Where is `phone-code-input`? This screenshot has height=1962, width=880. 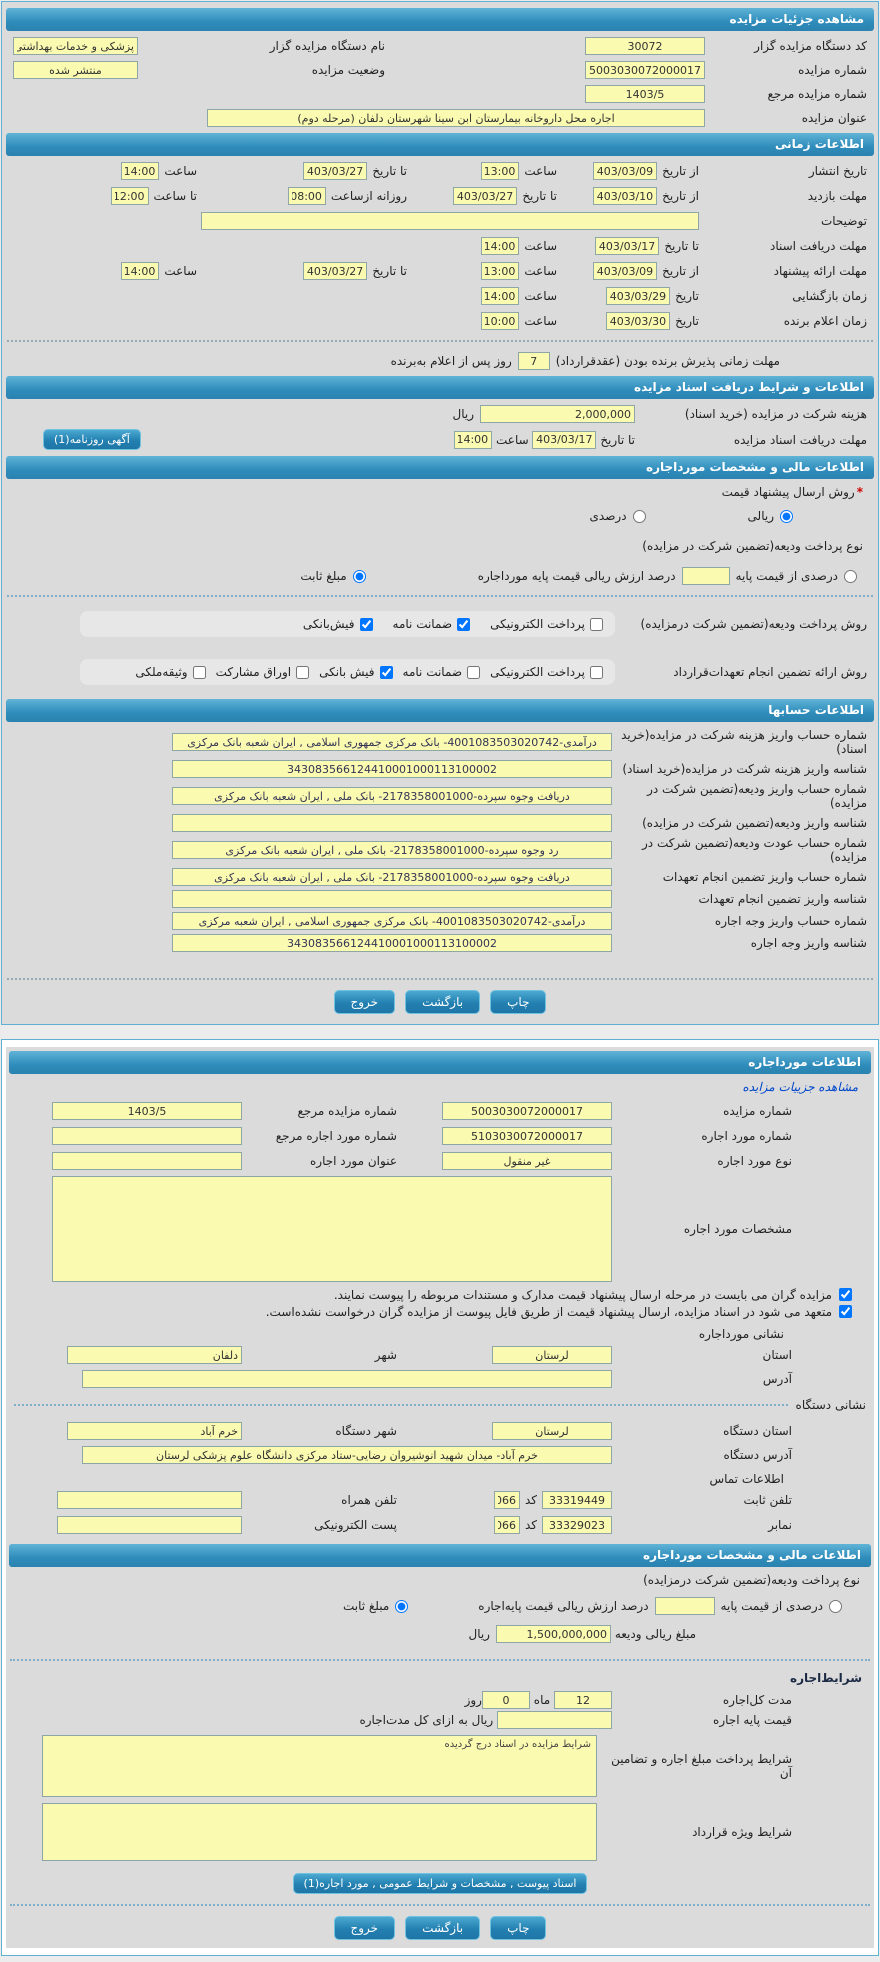
phone-code-input is located at coordinates (506, 1500).